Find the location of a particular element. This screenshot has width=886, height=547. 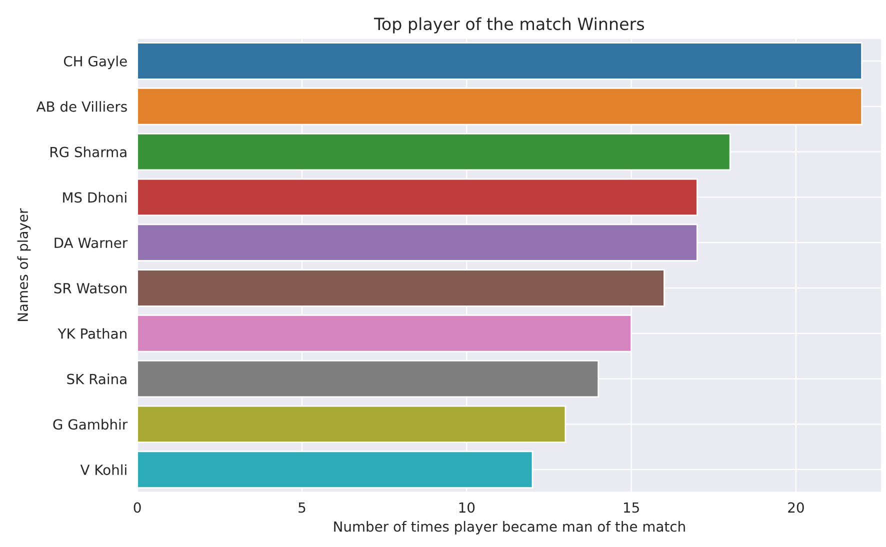

y-tick-label: MS Dhoni is located at coordinates (94, 197).